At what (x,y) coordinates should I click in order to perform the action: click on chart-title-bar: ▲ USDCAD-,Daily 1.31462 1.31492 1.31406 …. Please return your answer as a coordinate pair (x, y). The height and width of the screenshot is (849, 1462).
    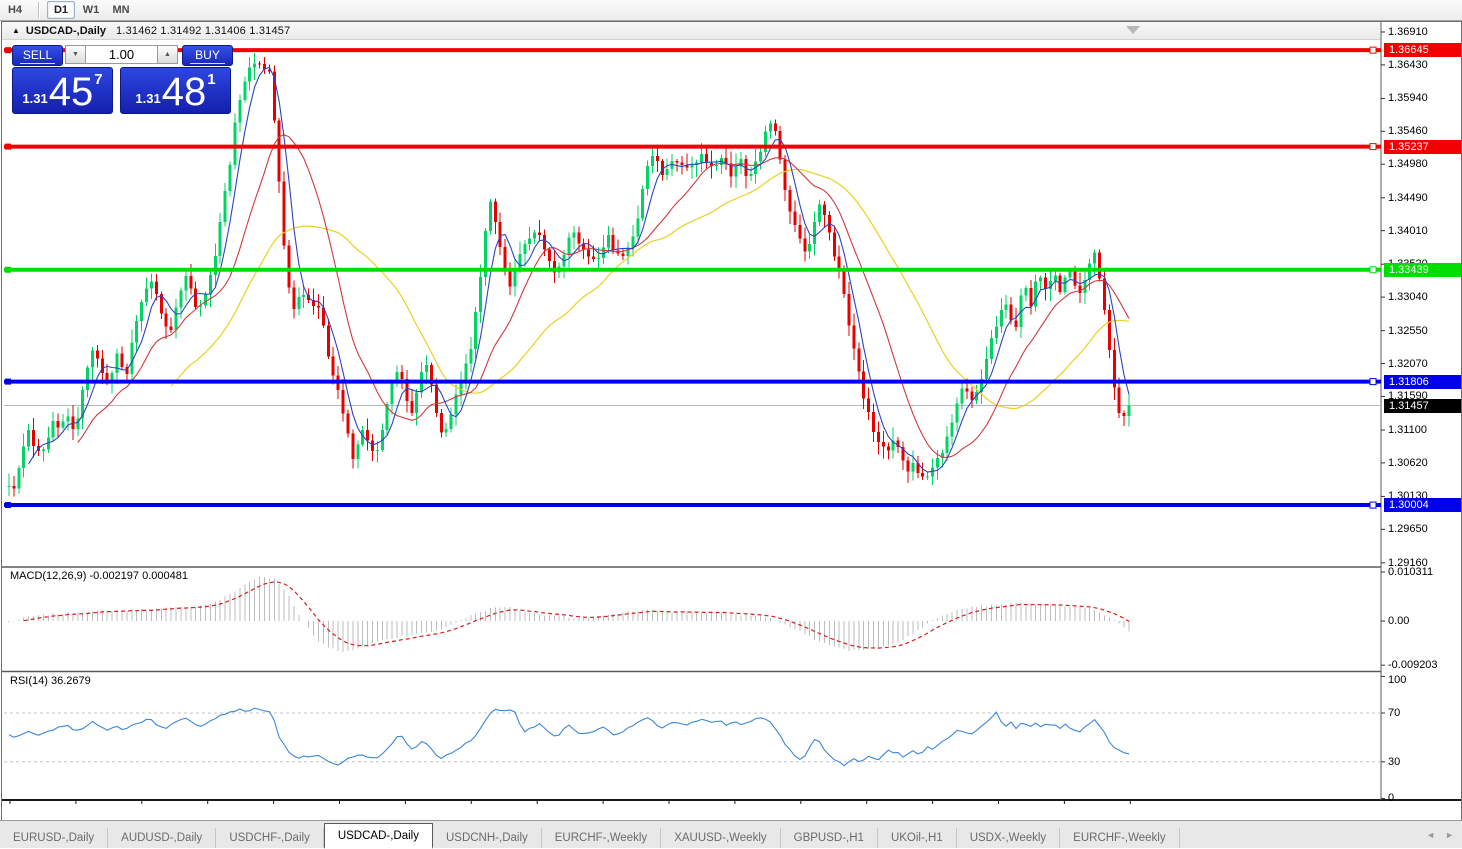
    Looking at the image, I should click on (691, 31).